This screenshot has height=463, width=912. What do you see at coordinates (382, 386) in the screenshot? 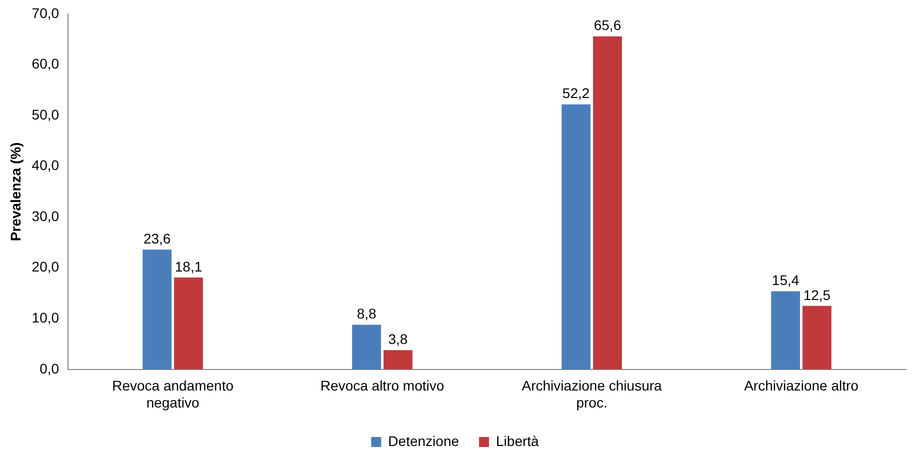
I see `x-tick-label: Revoca altro motivo` at bounding box center [382, 386].